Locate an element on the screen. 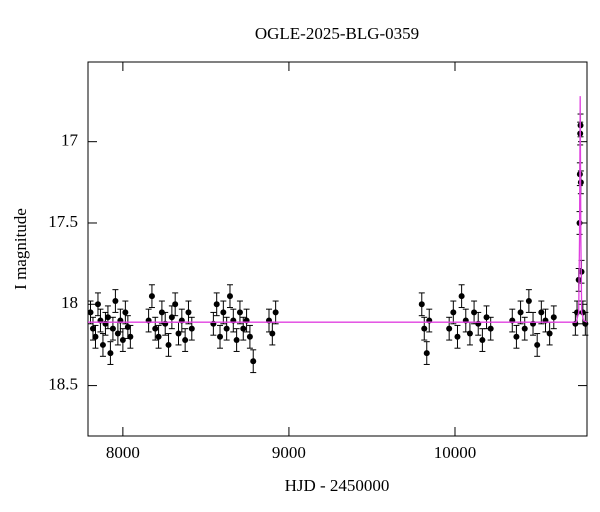 Image resolution: width=600 pixels, height=512 pixels. y-tick-label: 18 is located at coordinates (69, 302).